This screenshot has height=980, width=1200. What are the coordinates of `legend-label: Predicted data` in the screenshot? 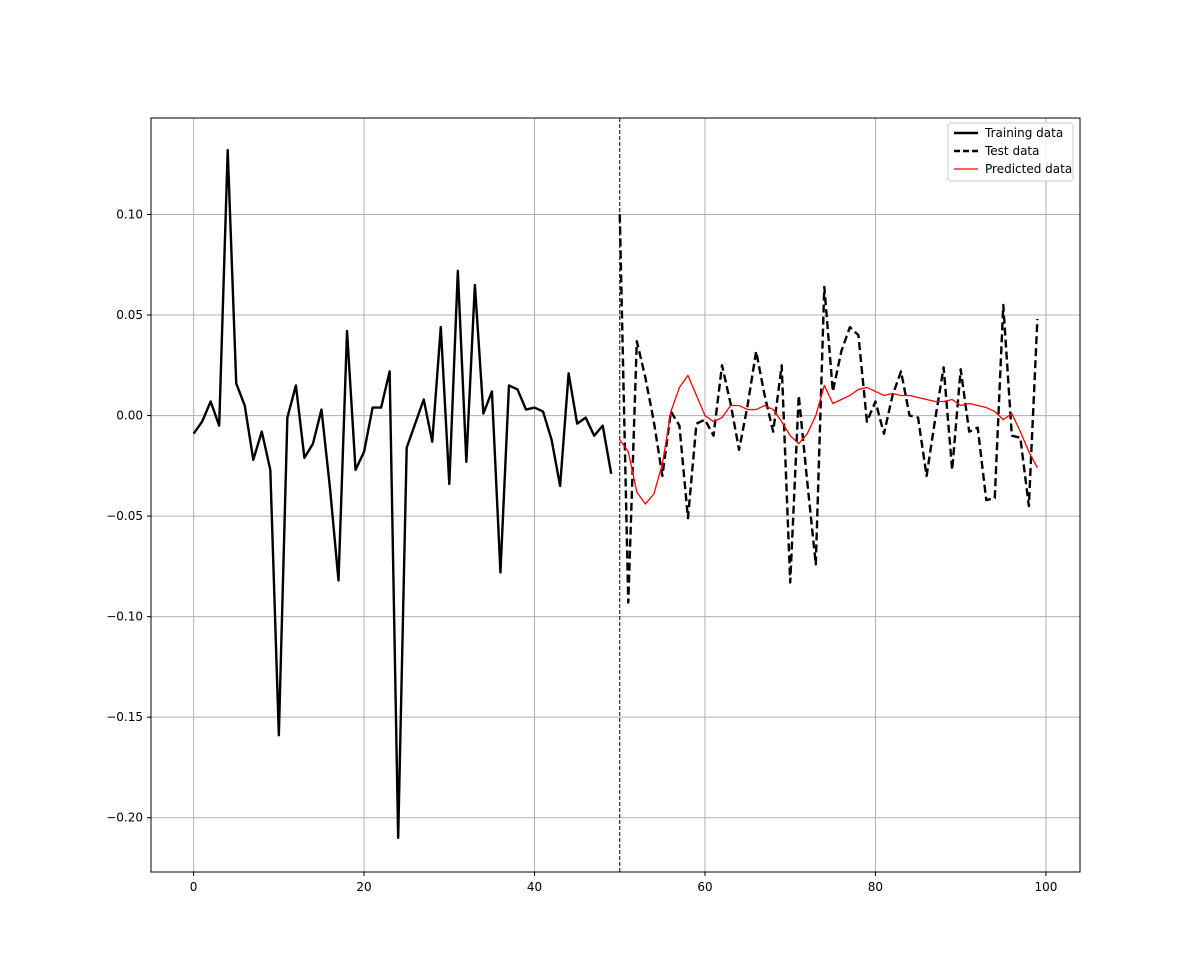 It's located at (1028, 169).